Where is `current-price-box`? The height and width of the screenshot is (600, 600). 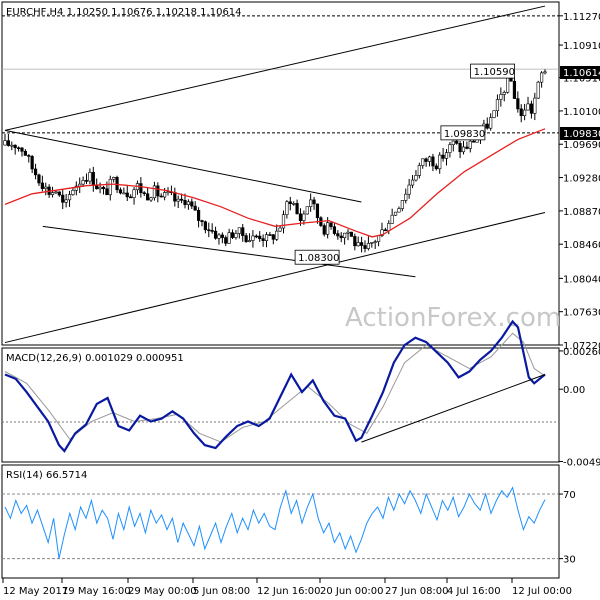 current-price-box is located at coordinates (580, 72).